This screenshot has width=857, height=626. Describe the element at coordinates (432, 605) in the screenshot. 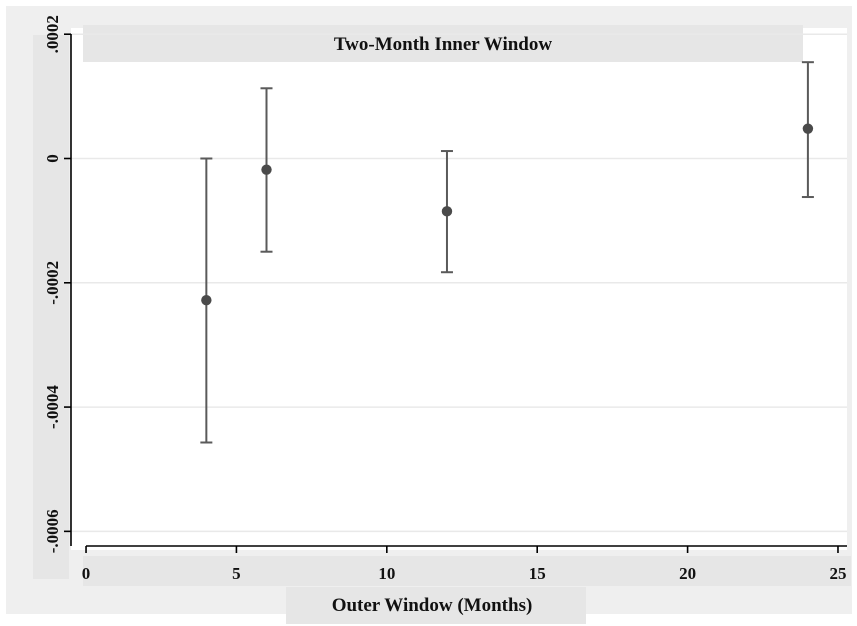

I see `x-axis-title: Outer Window (Months)` at that location.